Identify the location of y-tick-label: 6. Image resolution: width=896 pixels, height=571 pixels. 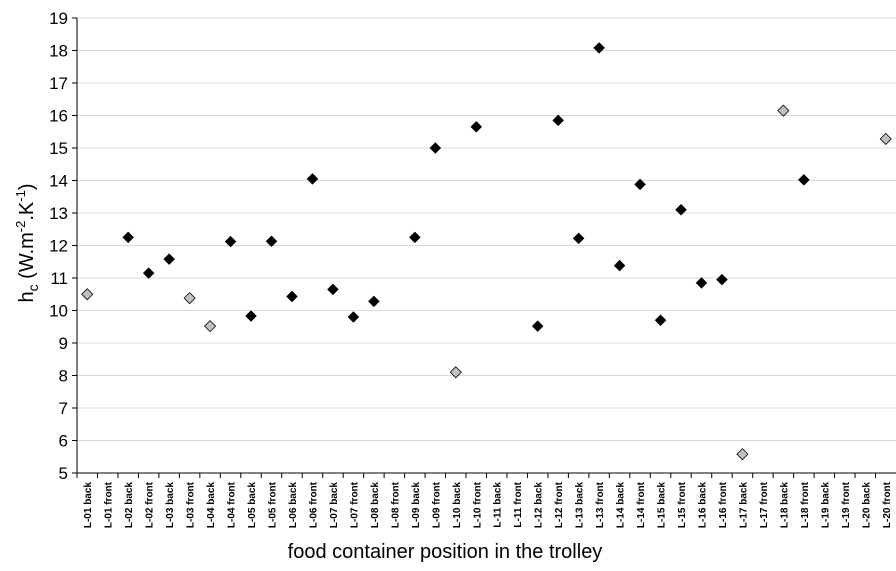
(63, 441).